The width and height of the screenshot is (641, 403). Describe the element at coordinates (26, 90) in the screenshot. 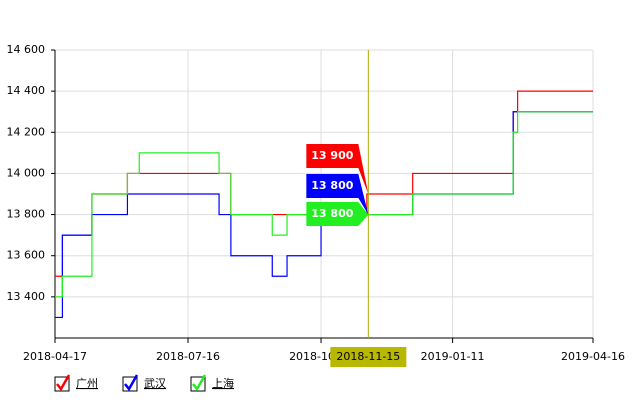

I see `y-tick-label: 14 400` at that location.